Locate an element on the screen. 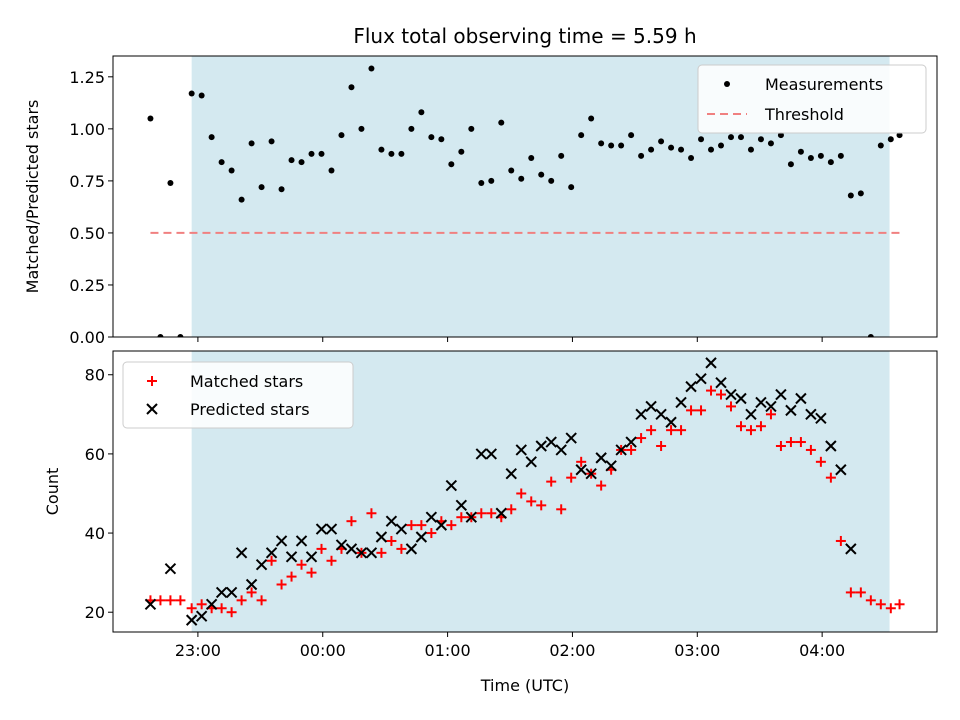  legend-measurements-label: Measurements is located at coordinates (824, 84).